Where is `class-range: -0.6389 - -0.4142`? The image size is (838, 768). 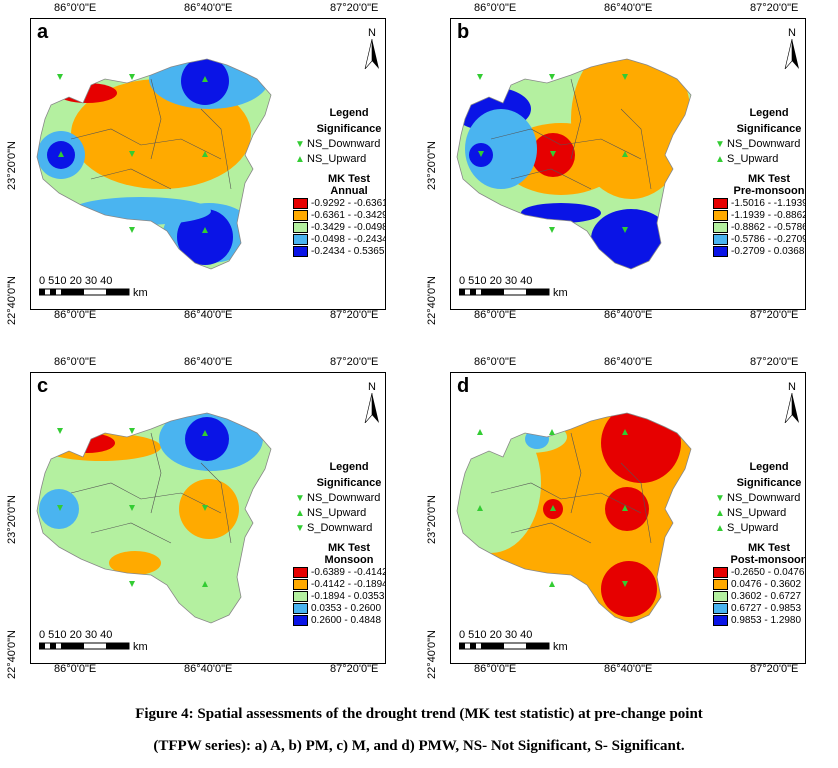 class-range: -0.6389 - -0.4142 is located at coordinates (348, 572).